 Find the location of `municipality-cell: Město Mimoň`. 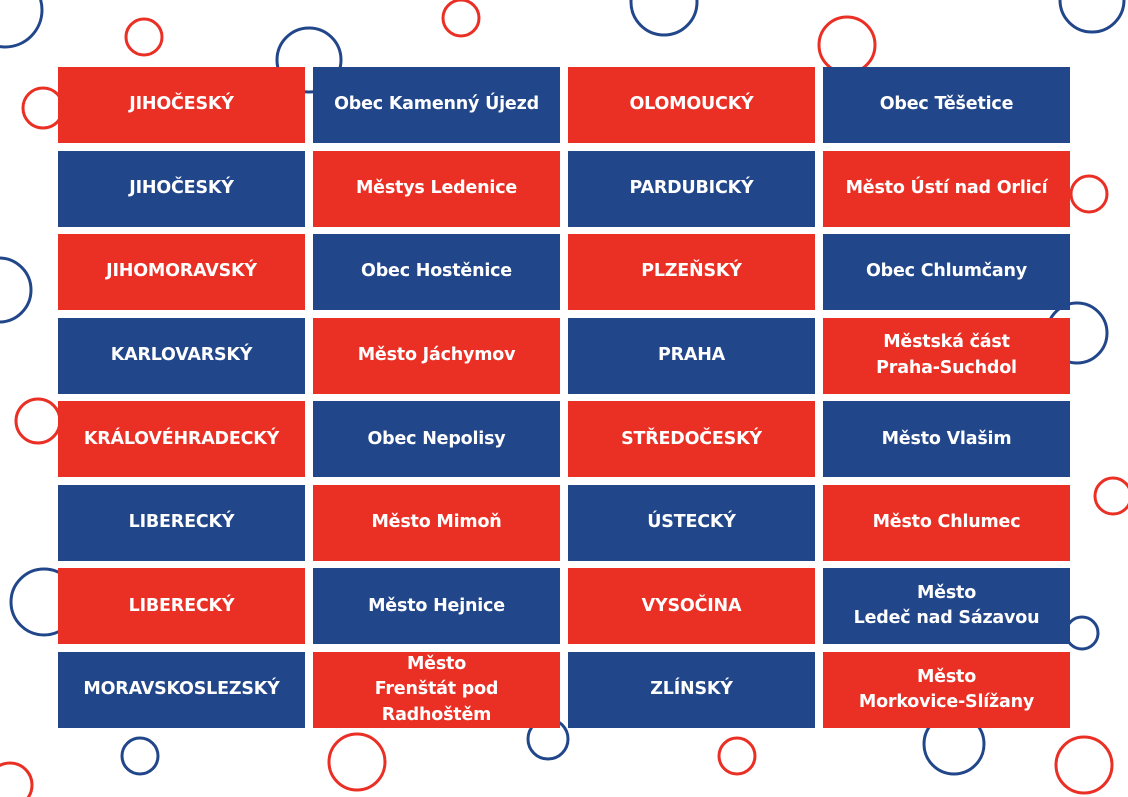

municipality-cell: Město Mimoň is located at coordinates (436, 522).